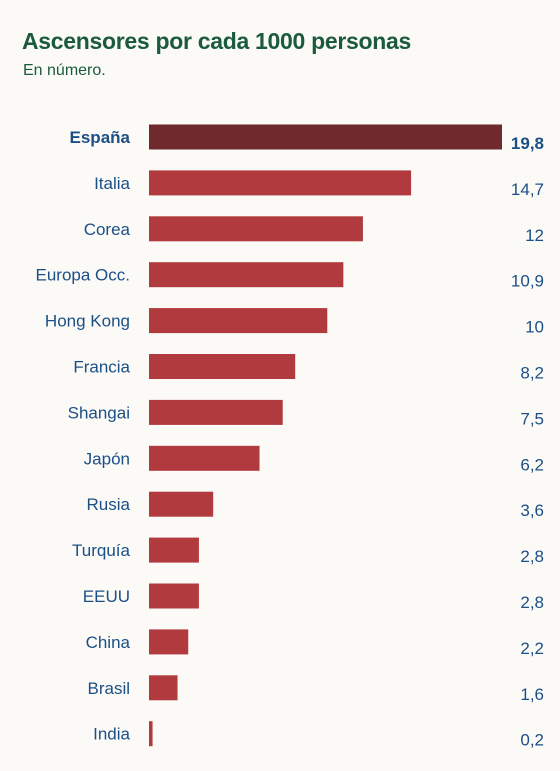 The height and width of the screenshot is (771, 560). I want to click on chart-subtitle: En número., so click(64, 70).